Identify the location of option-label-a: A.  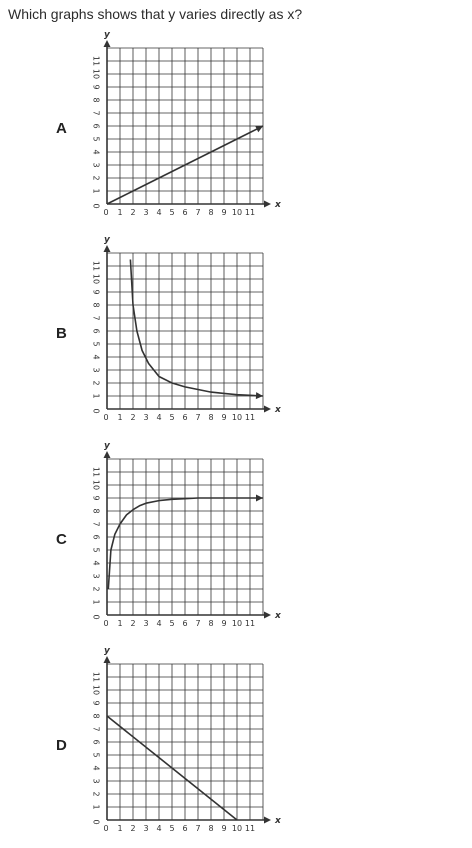
(61, 128).